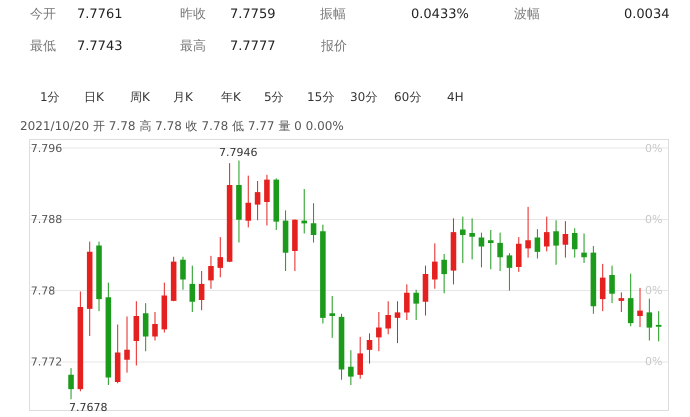  What do you see at coordinates (46, 148) in the screenshot?
I see `y-tick-label: 7.796` at bounding box center [46, 148].